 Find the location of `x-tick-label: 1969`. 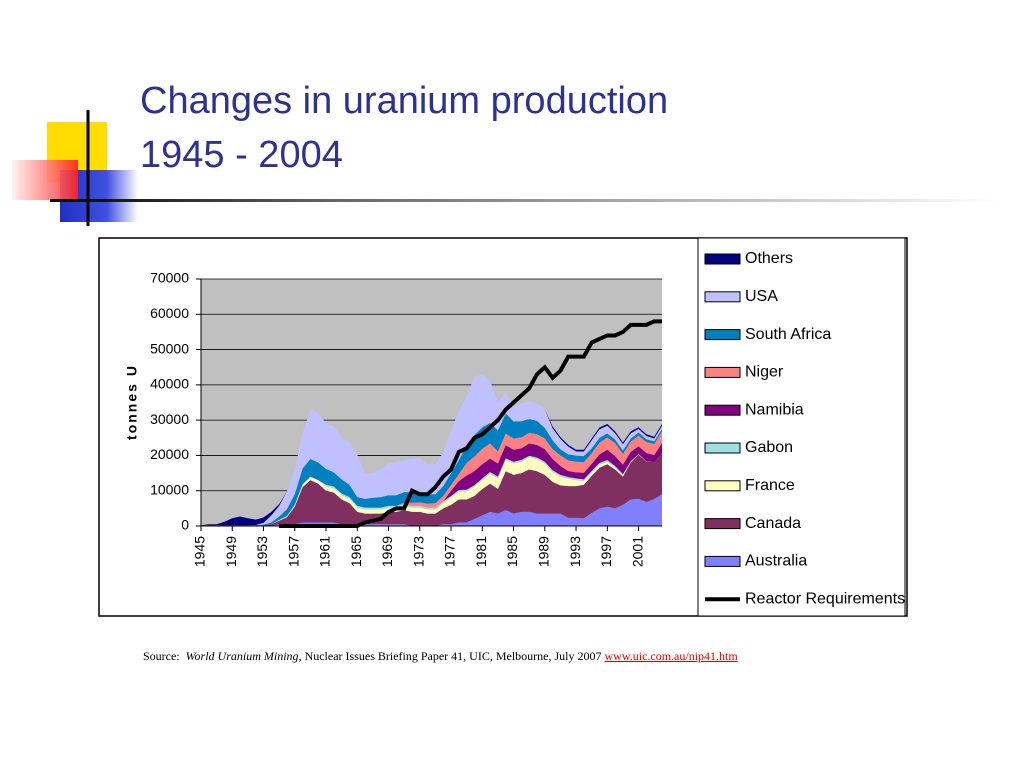

x-tick-label: 1969 is located at coordinates (387, 551).